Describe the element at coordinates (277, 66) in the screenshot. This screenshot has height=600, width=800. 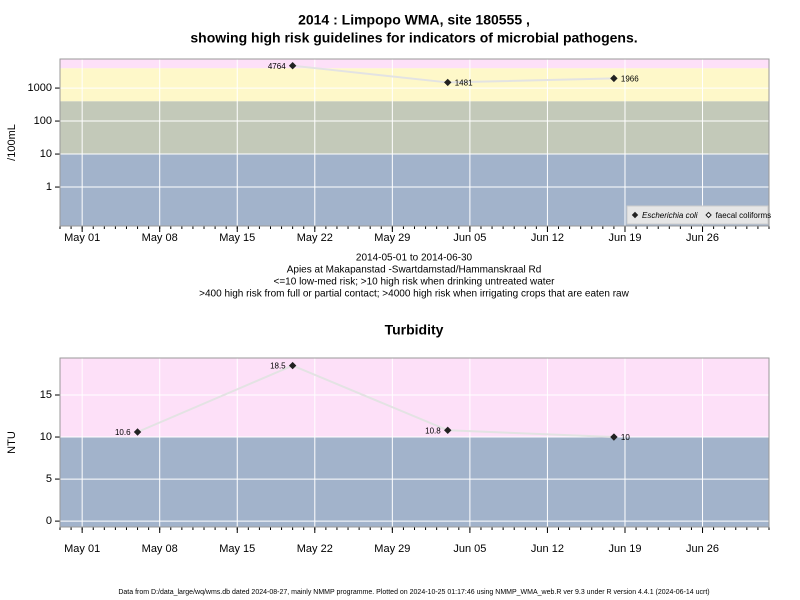
I see `data-label: 4764` at that location.